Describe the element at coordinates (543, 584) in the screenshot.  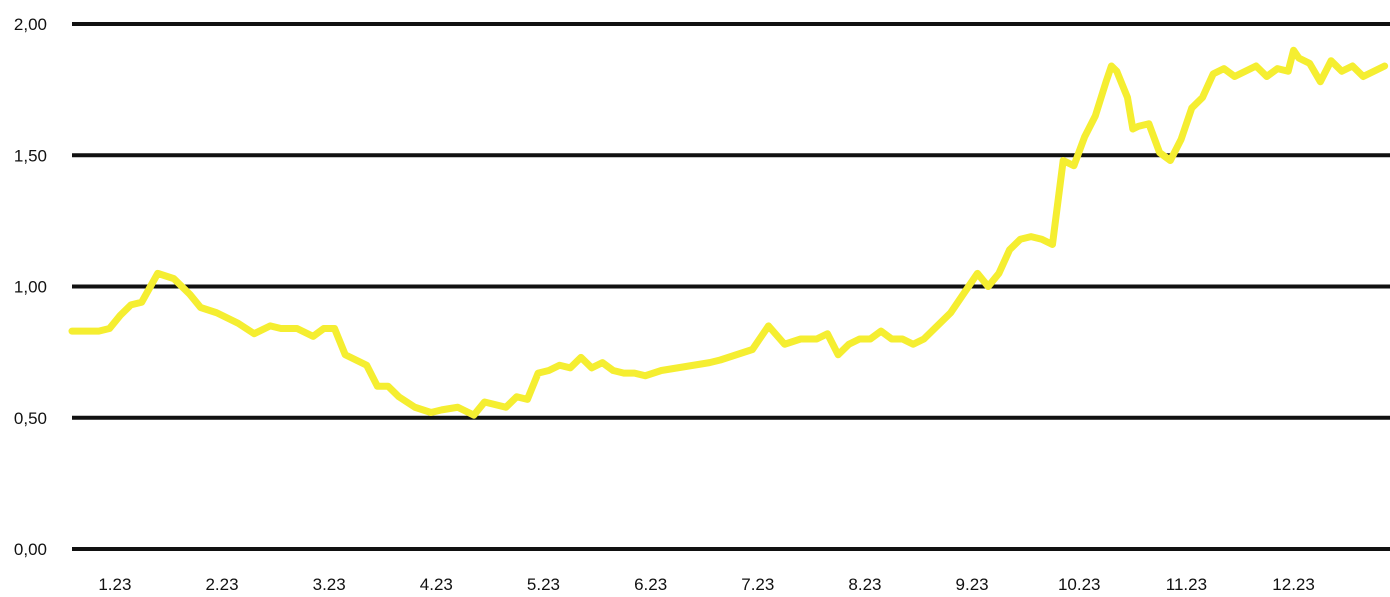
I see `x-tick-label: 5.23` at that location.